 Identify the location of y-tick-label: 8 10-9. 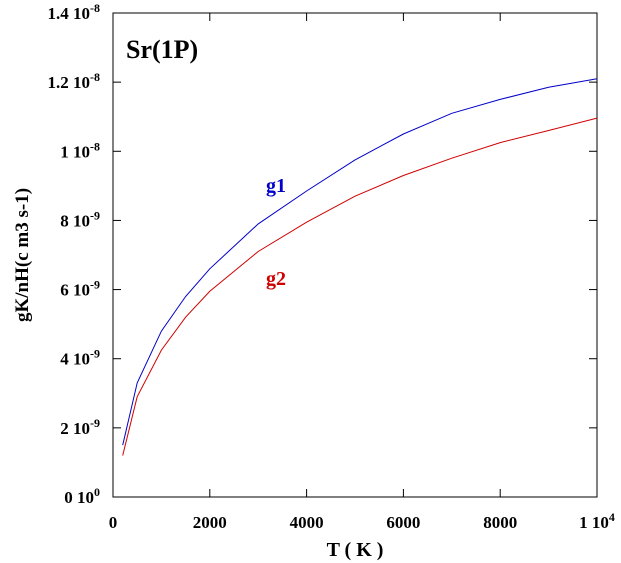
(80, 219).